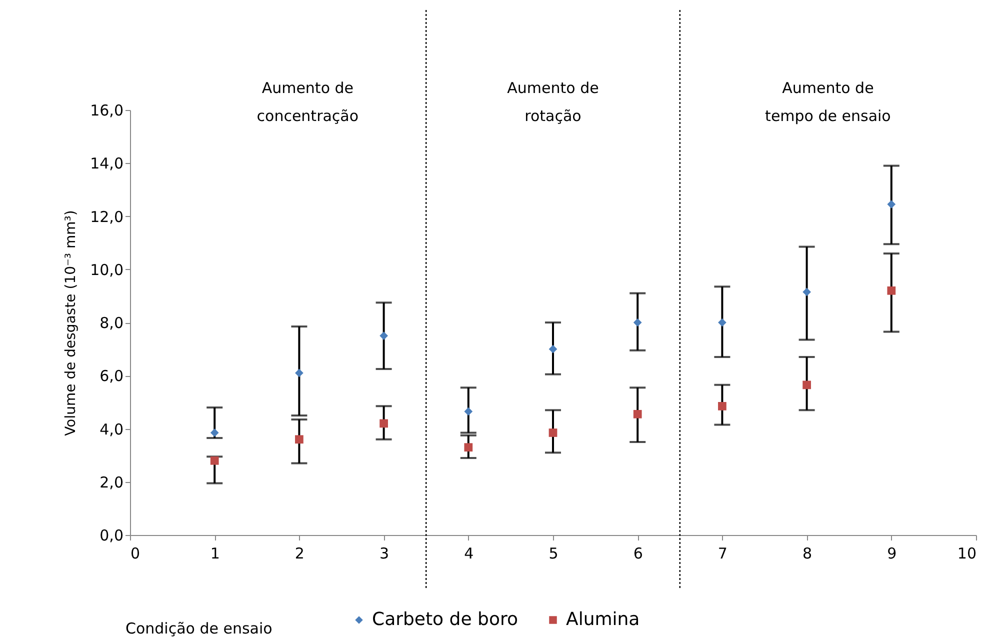 This screenshot has width=995, height=638. Describe the element at coordinates (112, 376) in the screenshot. I see `y-tick-label: 6,0` at that location.